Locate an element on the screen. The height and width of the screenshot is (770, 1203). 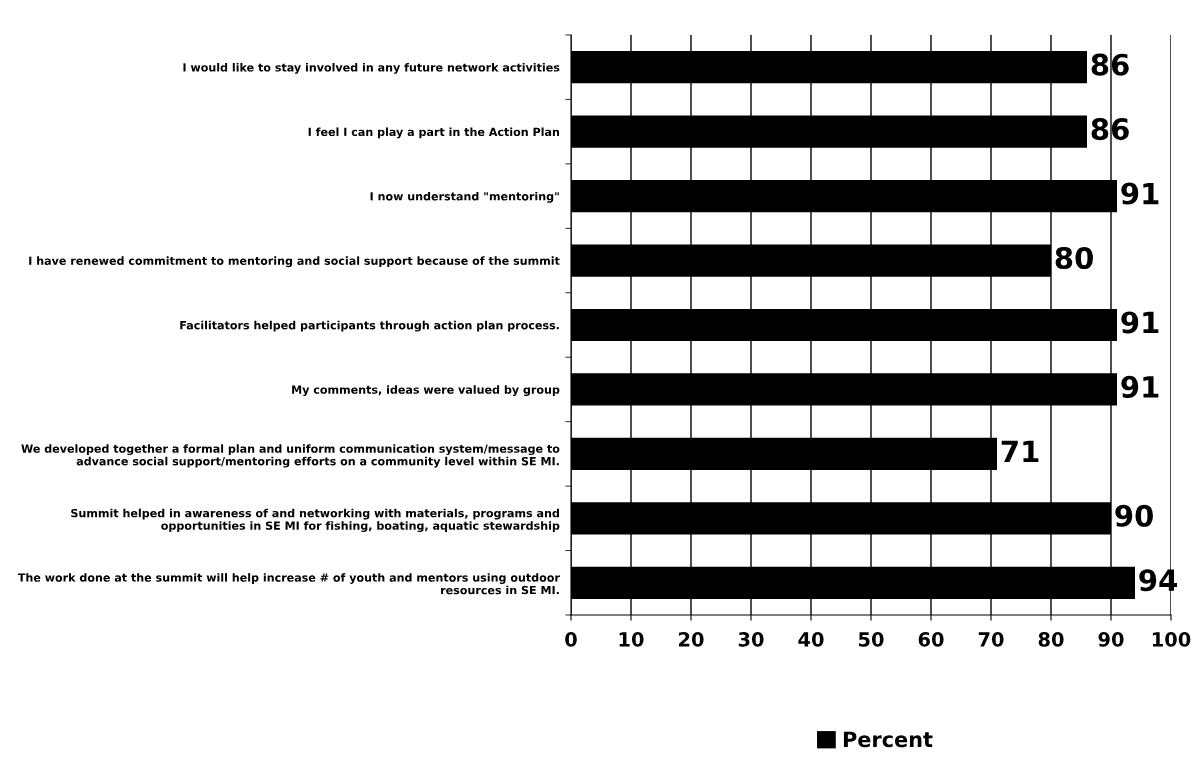
data-label: 90 is located at coordinates (1134, 515).